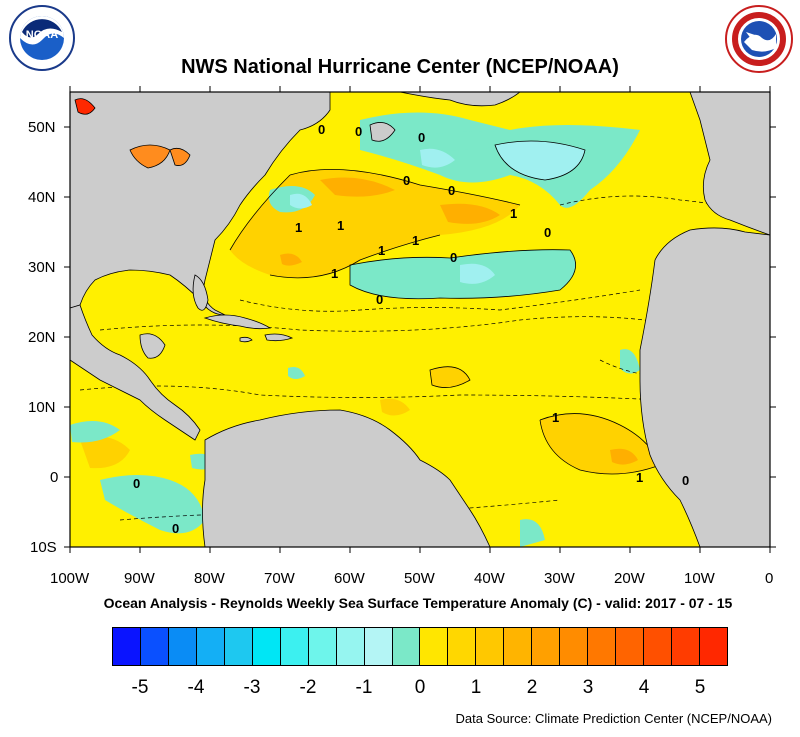 The image size is (800, 737). I want to click on noaa-logo-text: NOAA, so click(42, 35).